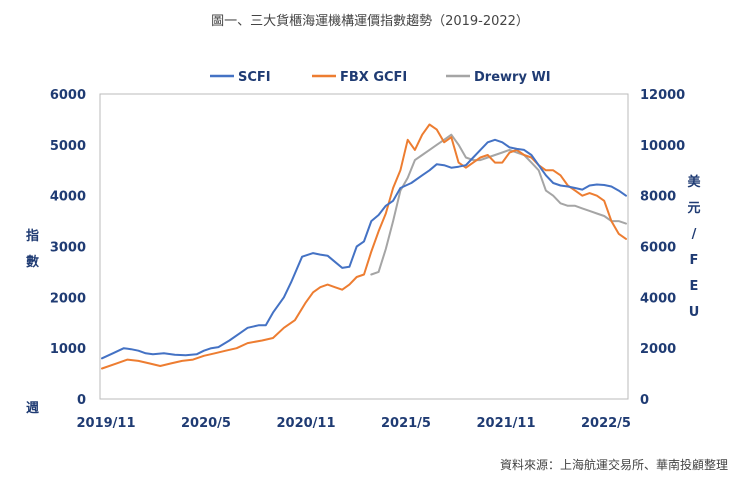 This screenshot has height=480, width=740. I want to click on x-tick-label: 2022/5, so click(606, 423).